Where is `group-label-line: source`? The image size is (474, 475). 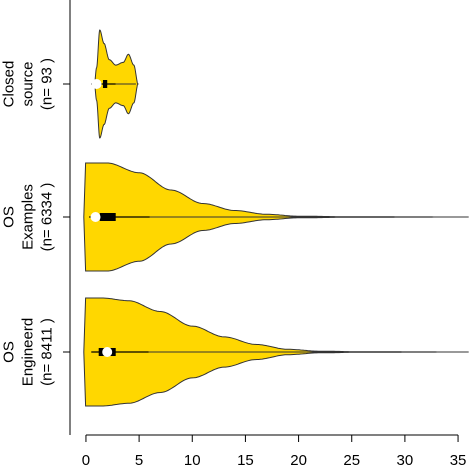 group-label-line: source is located at coordinates (28, 83).